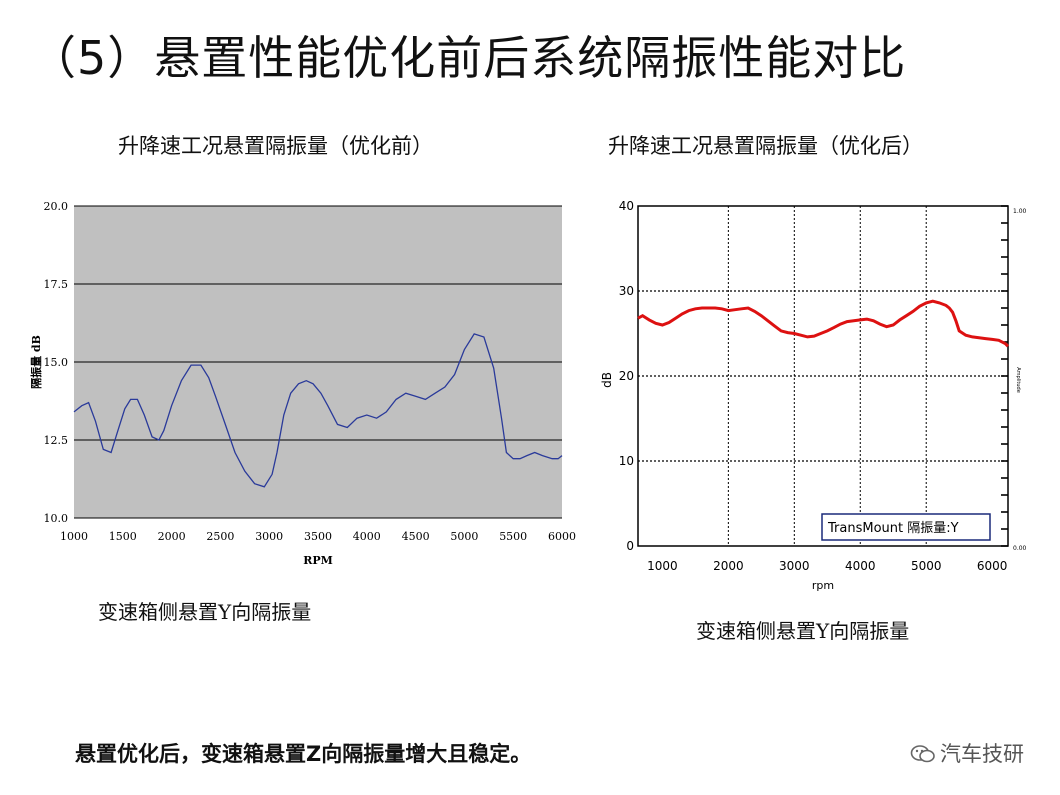 The width and height of the screenshot is (1060, 795). What do you see at coordinates (275, 146) in the screenshot?
I see `chart-before-title: 升降速工况悬置隔振量（优化前）` at bounding box center [275, 146].